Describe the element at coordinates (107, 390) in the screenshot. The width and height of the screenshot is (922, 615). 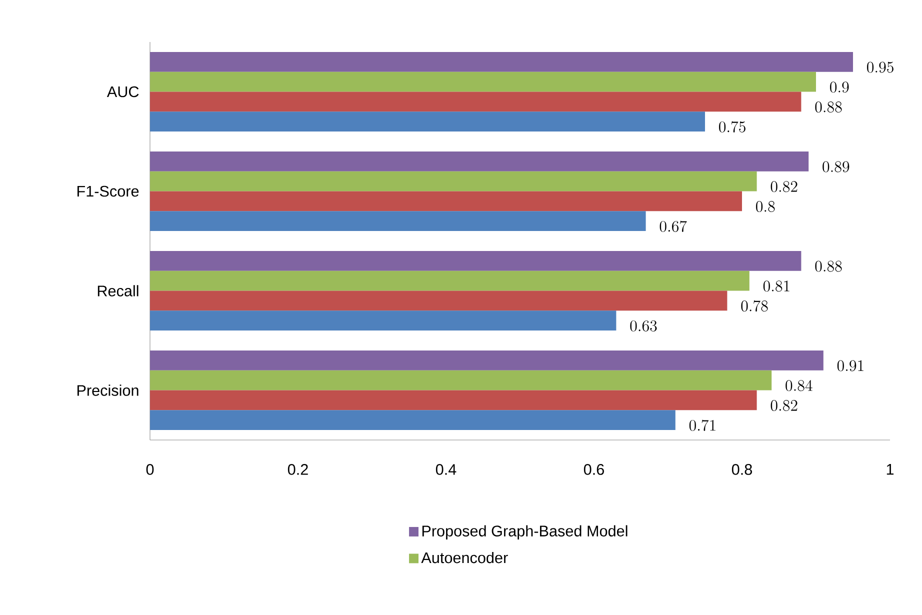
I see `y-tick-label: Precision` at that location.